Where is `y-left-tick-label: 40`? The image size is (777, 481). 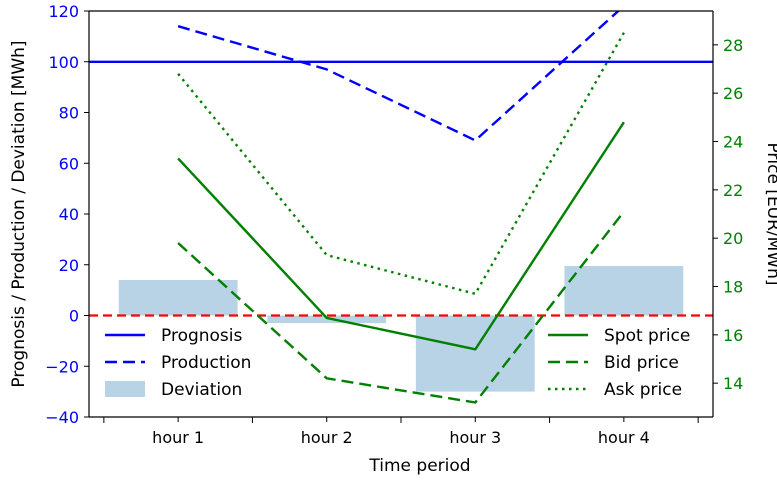 y-left-tick-label: 40 is located at coordinates (69, 214).